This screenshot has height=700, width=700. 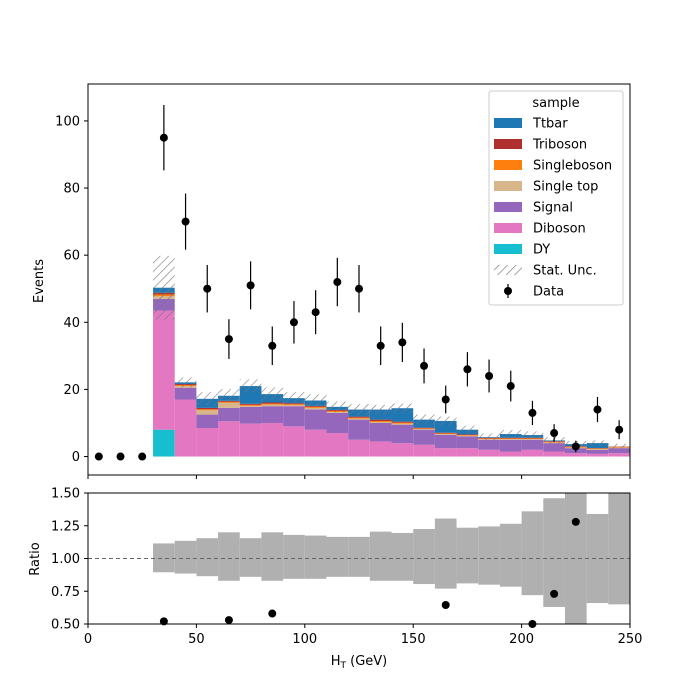 What do you see at coordinates (540, 229) in the screenshot?
I see `legend-entry-diboson: Diboson` at bounding box center [540, 229].